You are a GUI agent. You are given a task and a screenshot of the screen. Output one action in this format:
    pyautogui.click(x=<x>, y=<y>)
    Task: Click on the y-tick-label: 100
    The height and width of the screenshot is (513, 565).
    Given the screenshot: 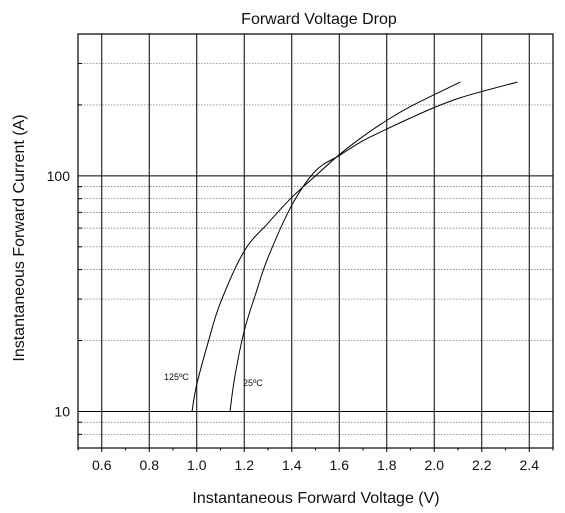 What is the action you would take?
    pyautogui.click(x=59, y=176)
    